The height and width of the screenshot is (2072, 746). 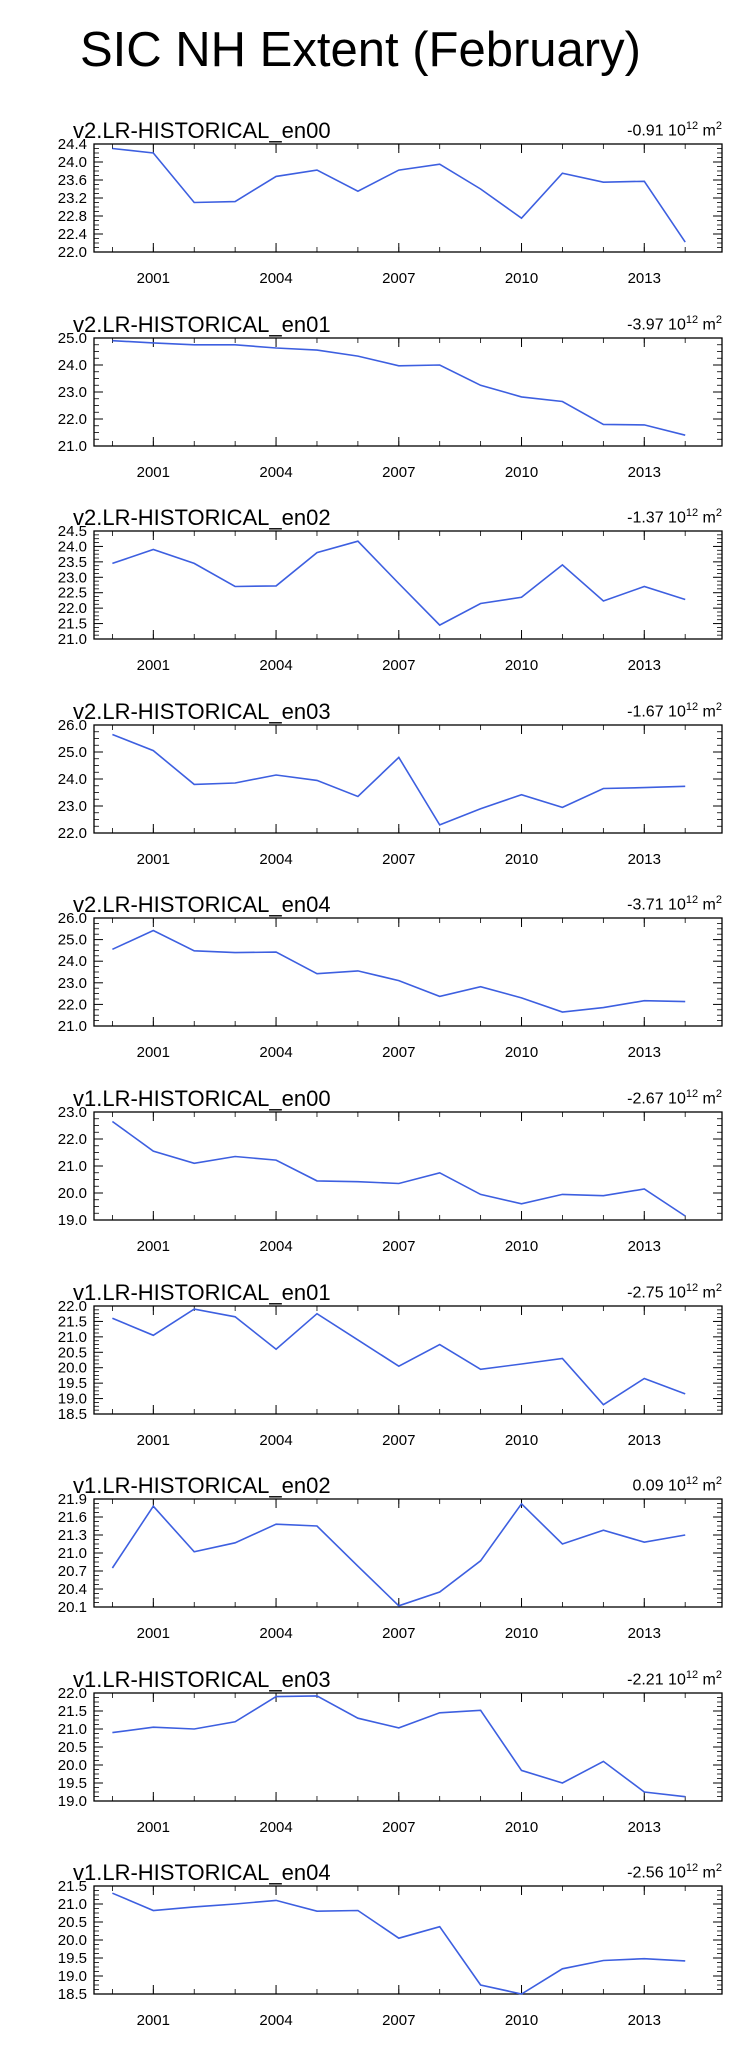 I want to click on line-chart: 26.0 25.0 24.0 23.0 22.0 2001 2004 2007 2010 2013, so click(x=390, y=792).